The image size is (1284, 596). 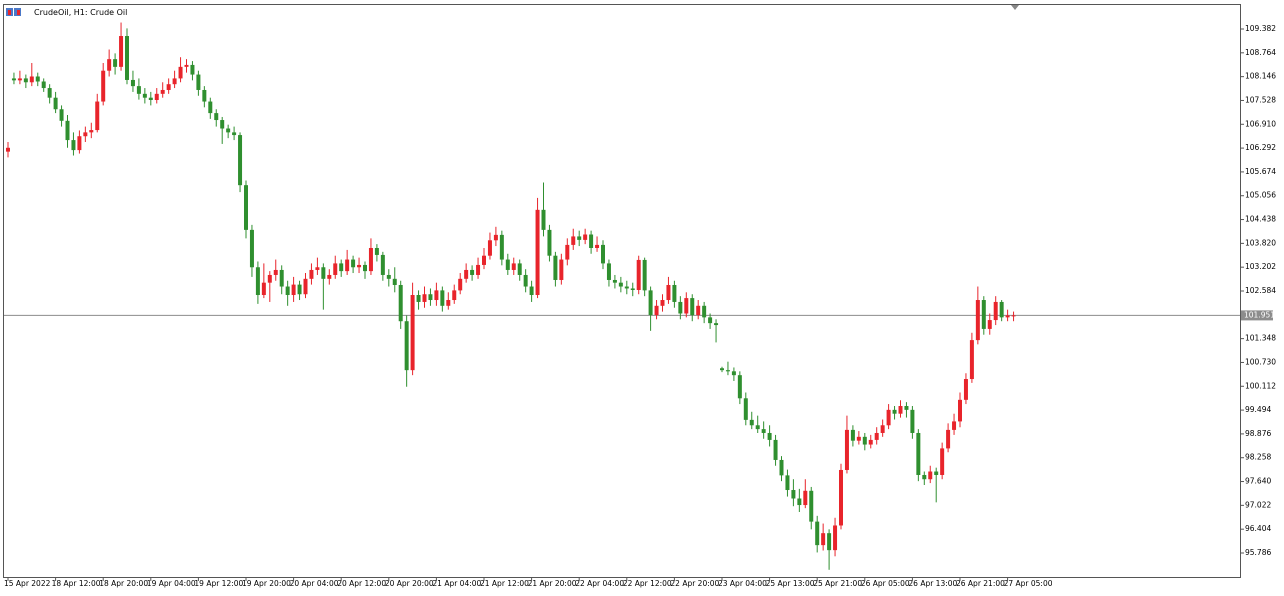 What do you see at coordinates (647, 583) in the screenshot?
I see `x-tick-label: 22 Apr 12:00` at bounding box center [647, 583].